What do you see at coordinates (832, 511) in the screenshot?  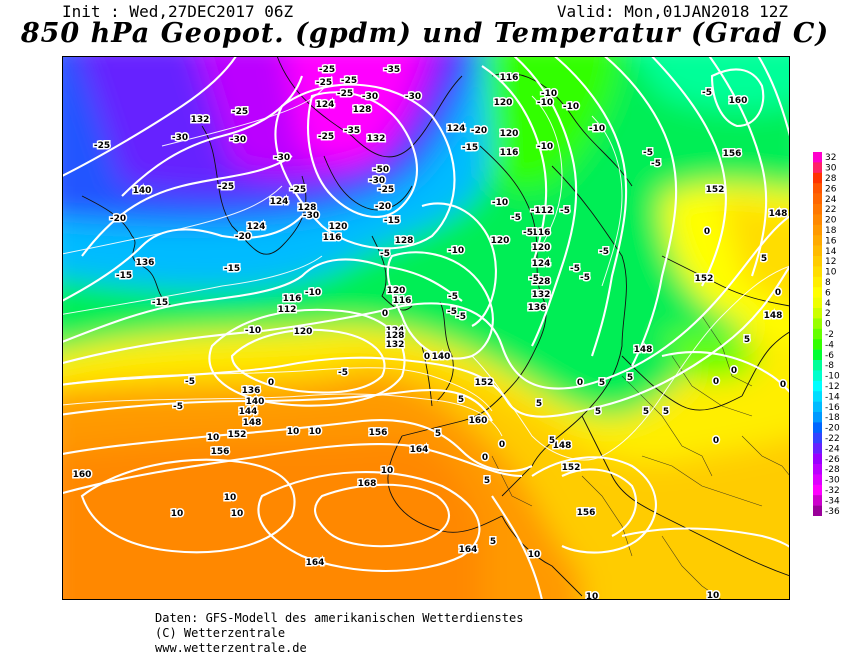 I see `legend-label: -36` at bounding box center [832, 511].